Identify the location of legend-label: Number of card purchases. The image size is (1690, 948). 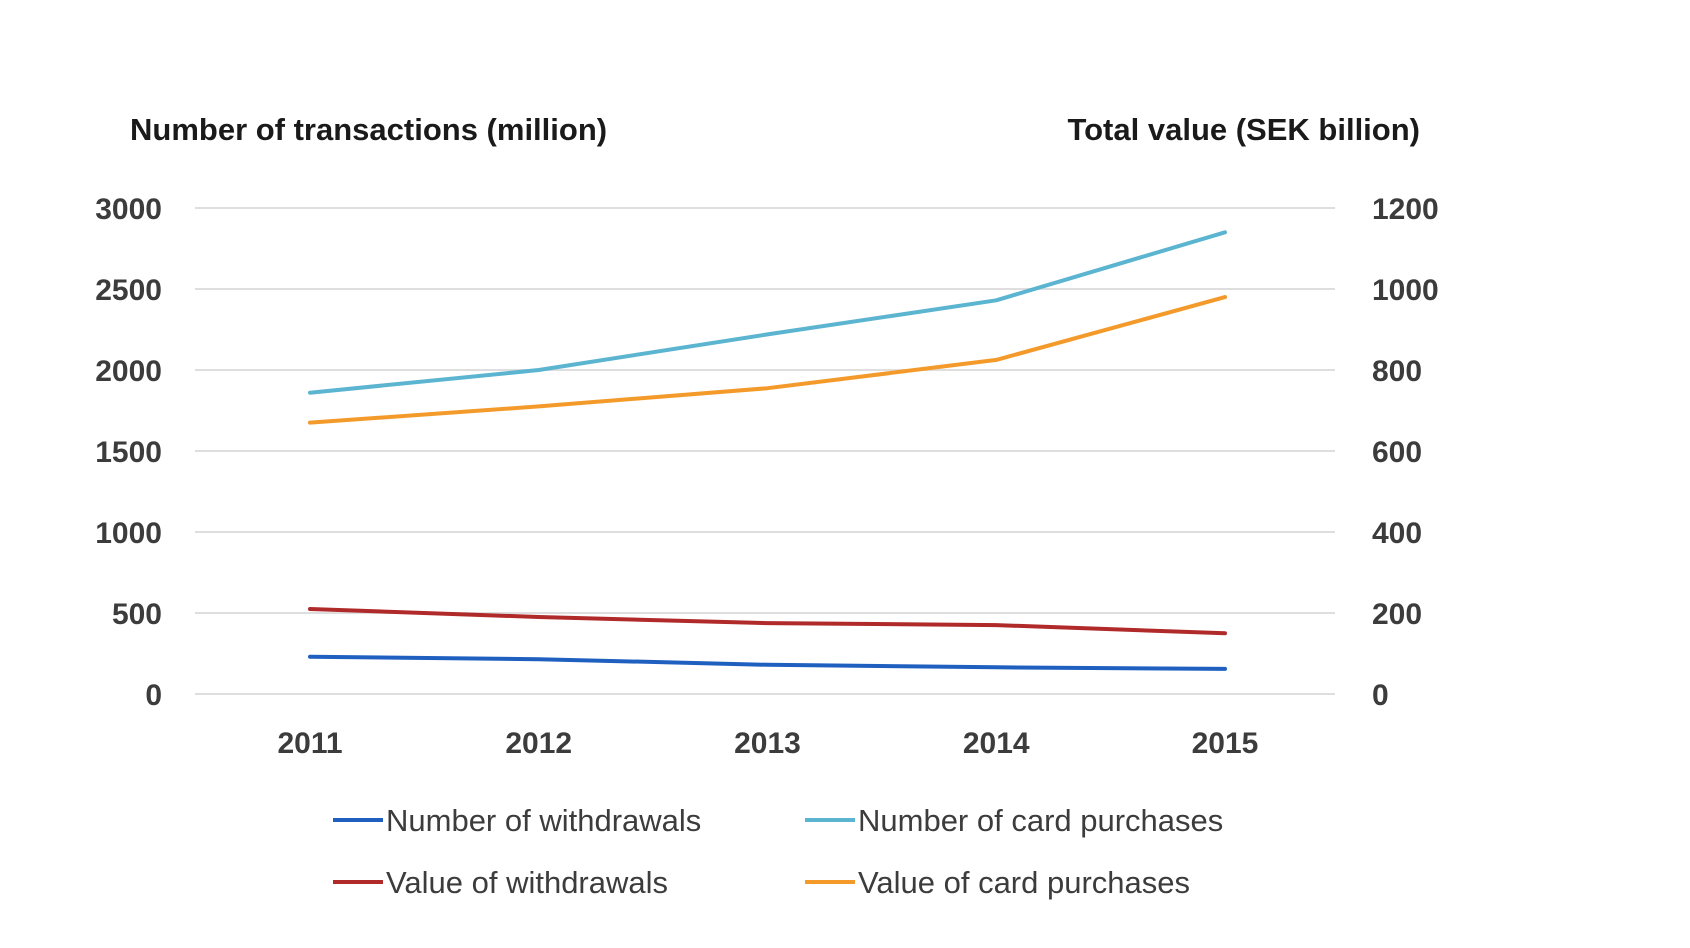
(1040, 820).